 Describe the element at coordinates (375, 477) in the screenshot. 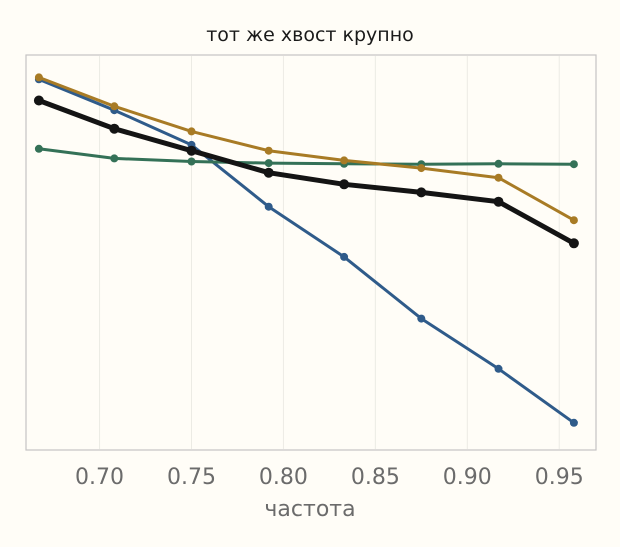

I see `x-tick-label: 0.85` at that location.